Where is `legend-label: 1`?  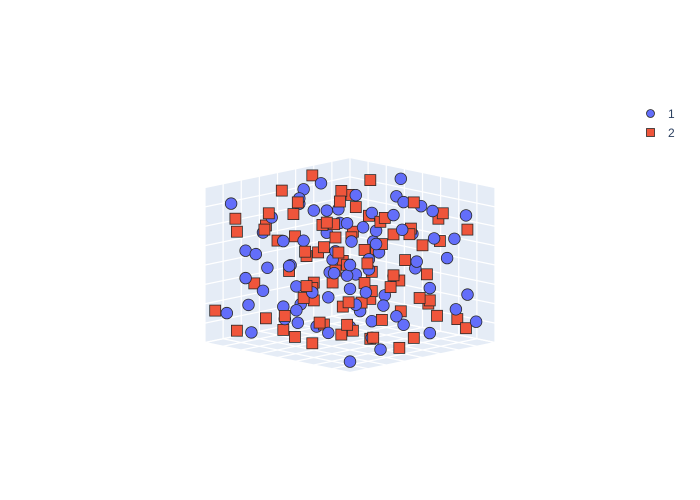
legend-label: 1 is located at coordinates (671, 113).